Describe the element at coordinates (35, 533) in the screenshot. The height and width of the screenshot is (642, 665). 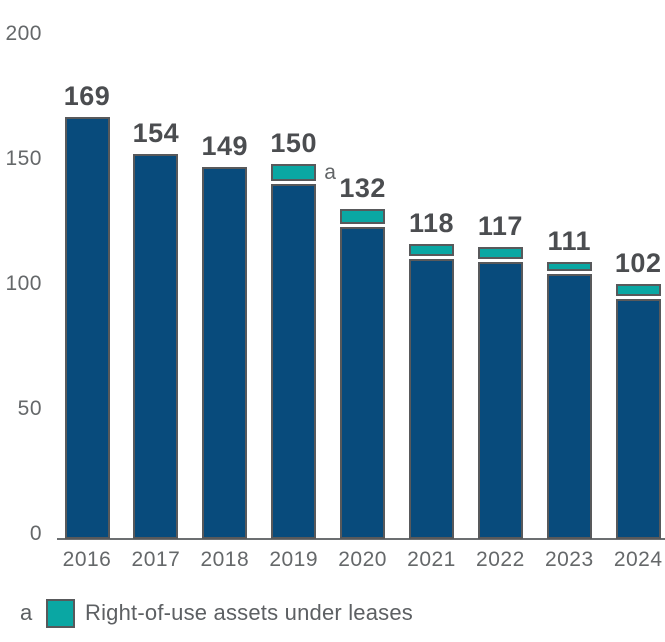
I see `y-axis-tick-label: 0` at that location.